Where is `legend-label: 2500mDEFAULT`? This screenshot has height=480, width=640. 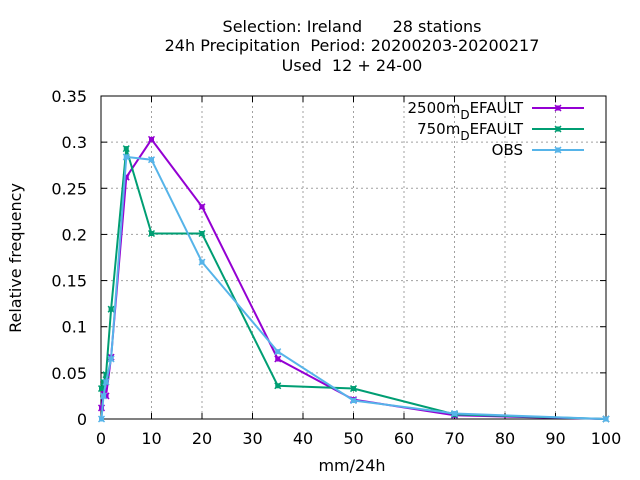
legend-label: 2500mDEFAULT is located at coordinates (466, 110).